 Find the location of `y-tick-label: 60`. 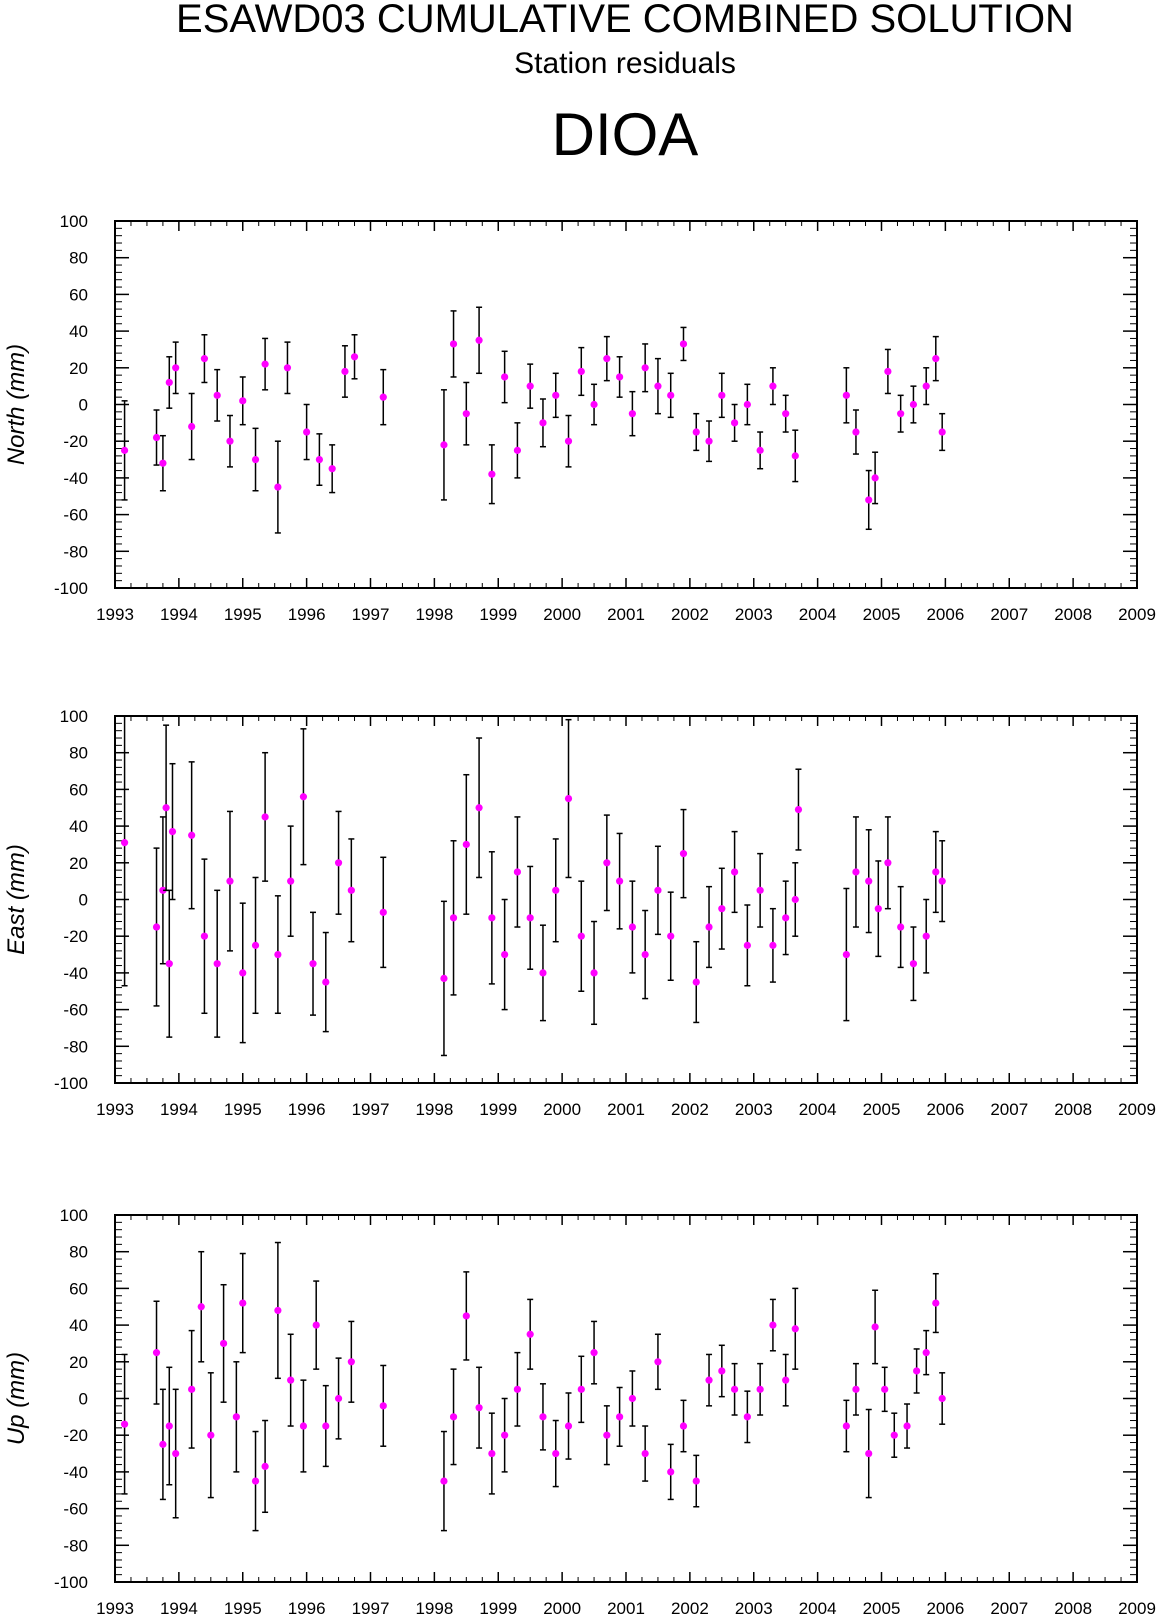

y-tick-label: 60 is located at coordinates (78, 1288).